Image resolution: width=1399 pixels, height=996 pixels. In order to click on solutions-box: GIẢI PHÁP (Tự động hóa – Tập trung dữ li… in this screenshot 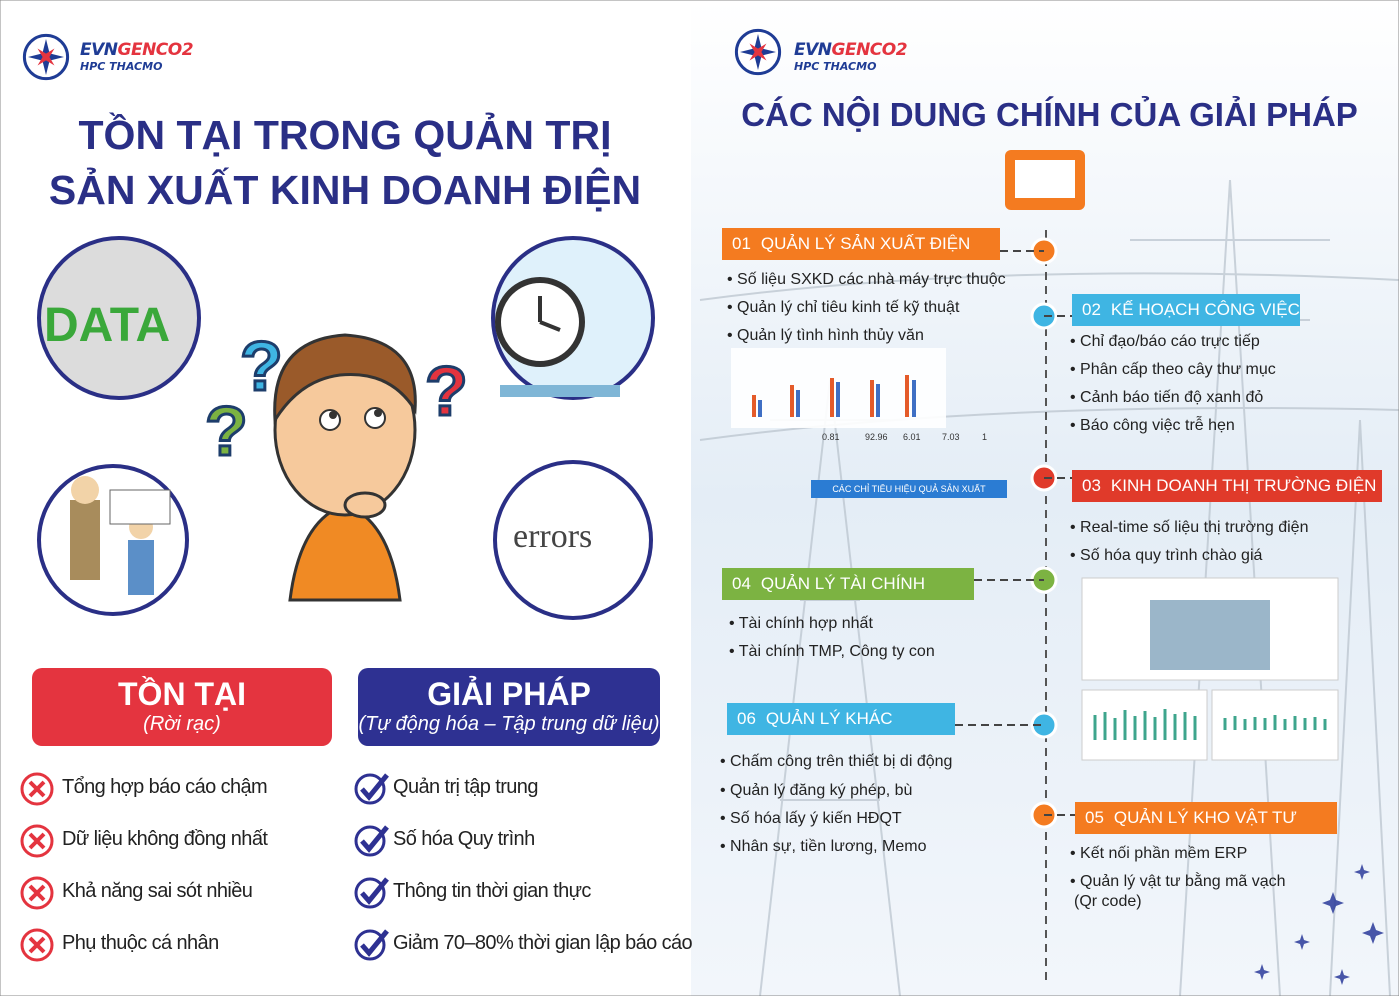, I will do `click(509, 707)`.